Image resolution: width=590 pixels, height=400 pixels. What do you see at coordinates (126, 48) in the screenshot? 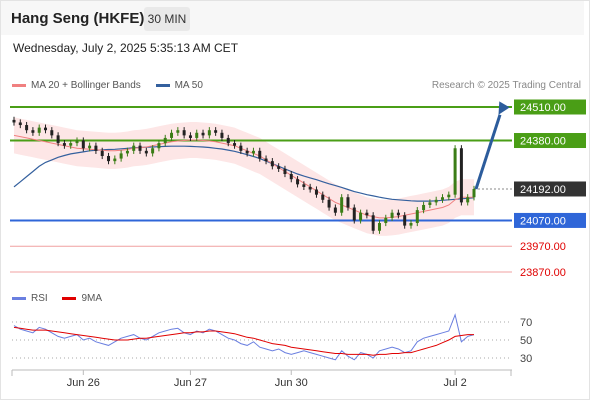
I see `date-line: Wednesday, July 2, 2025 5:35:13 AM CET` at bounding box center [126, 48].